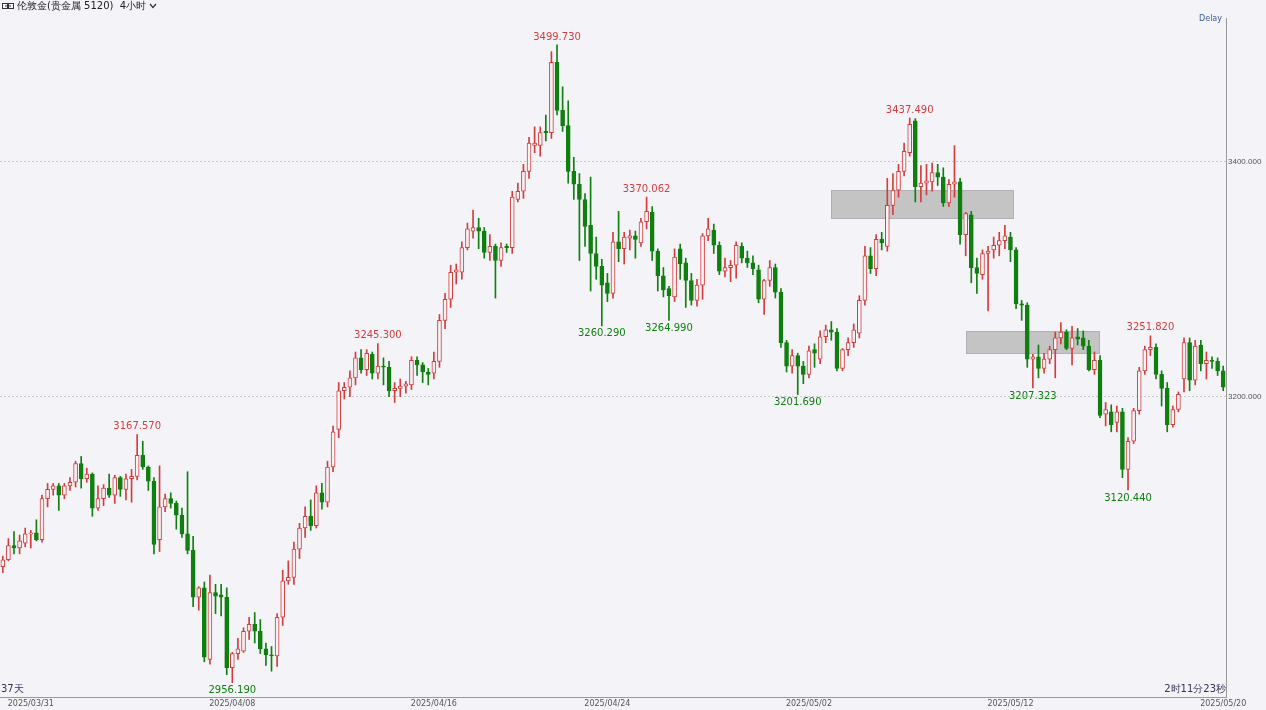  I want to click on annotation: 3207.323, so click(1033, 395).